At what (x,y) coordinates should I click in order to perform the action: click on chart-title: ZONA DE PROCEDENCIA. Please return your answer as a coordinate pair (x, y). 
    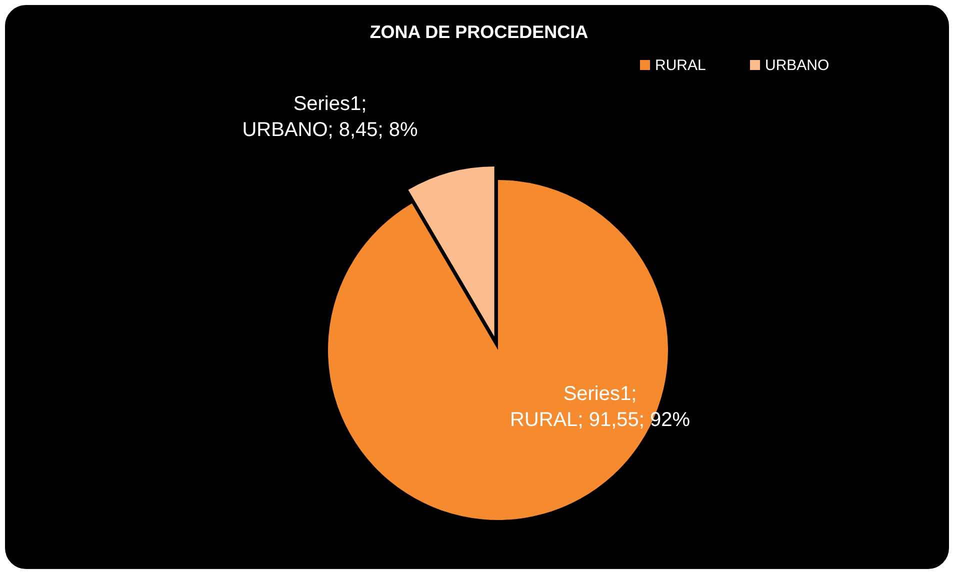
    Looking at the image, I should click on (479, 32).